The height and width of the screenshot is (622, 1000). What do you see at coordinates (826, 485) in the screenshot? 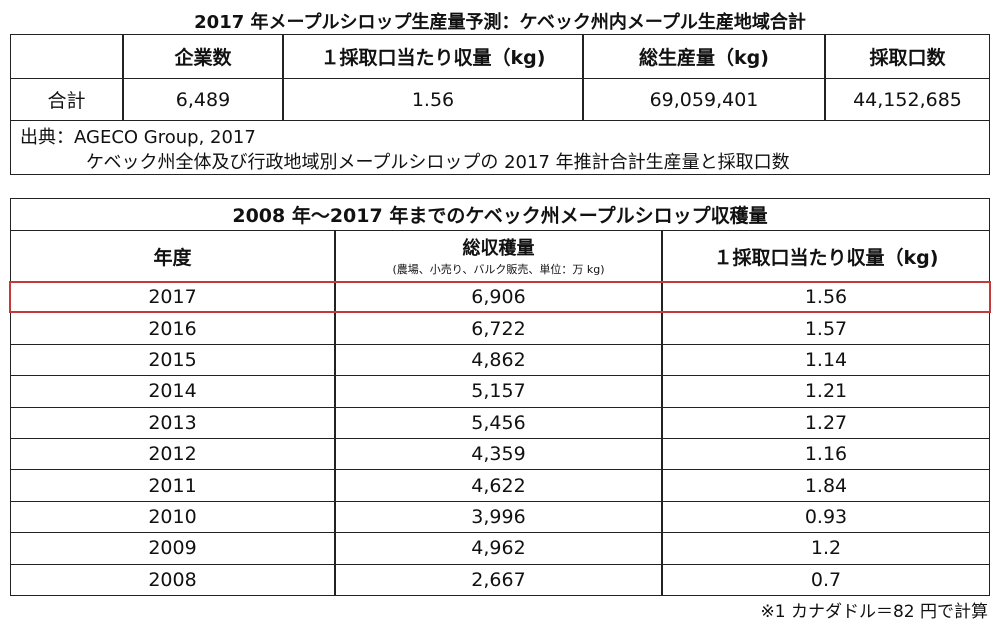
I see `value-cell: 1.84` at bounding box center [826, 485].